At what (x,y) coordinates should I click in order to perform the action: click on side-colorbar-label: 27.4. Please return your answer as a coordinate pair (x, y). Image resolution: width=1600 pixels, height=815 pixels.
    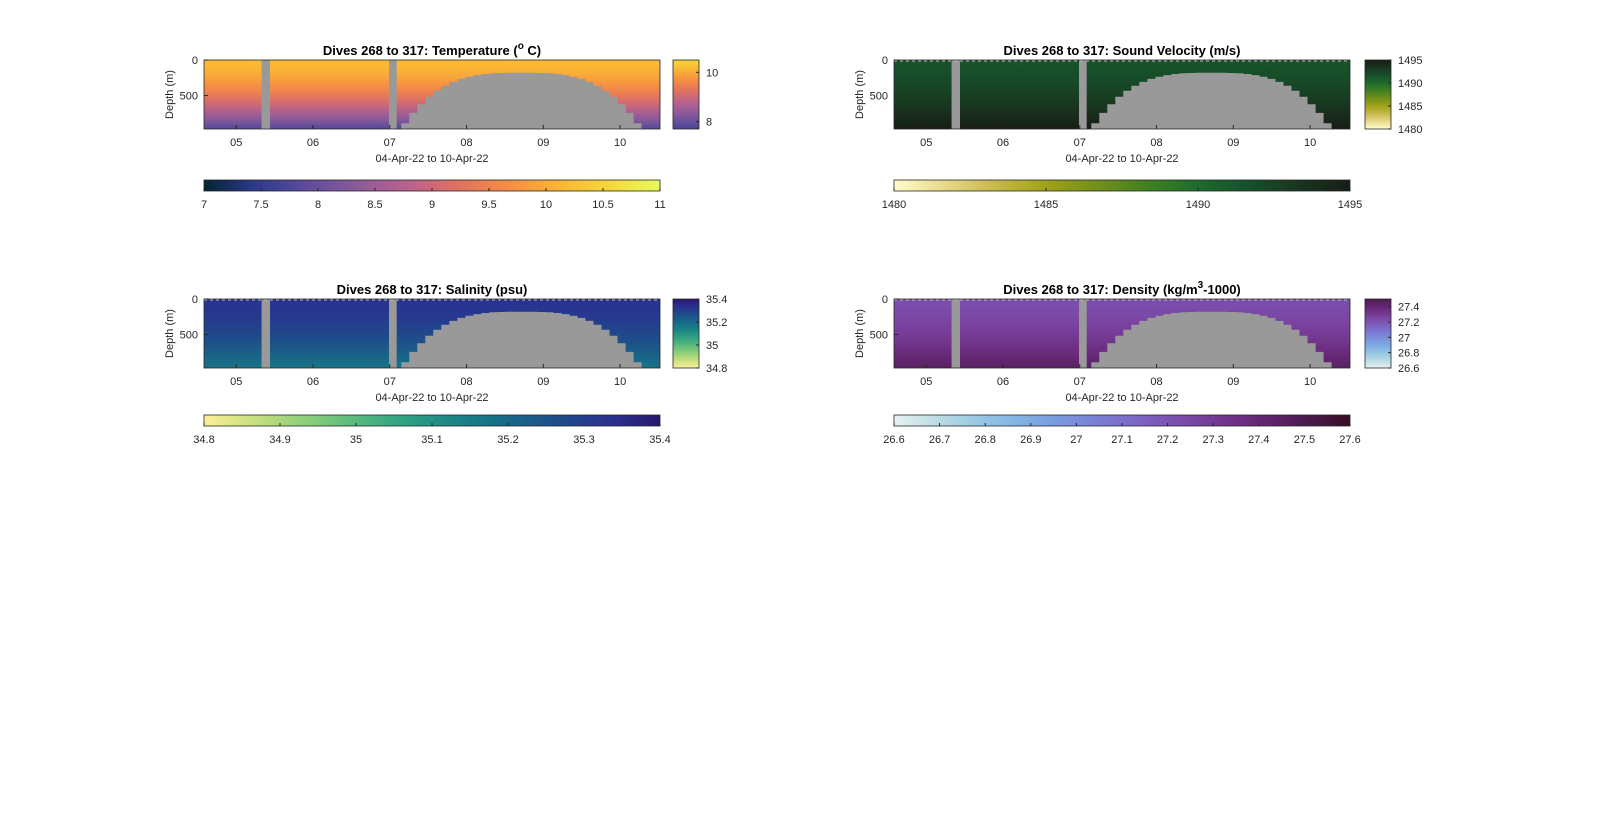
    Looking at the image, I should click on (1408, 308).